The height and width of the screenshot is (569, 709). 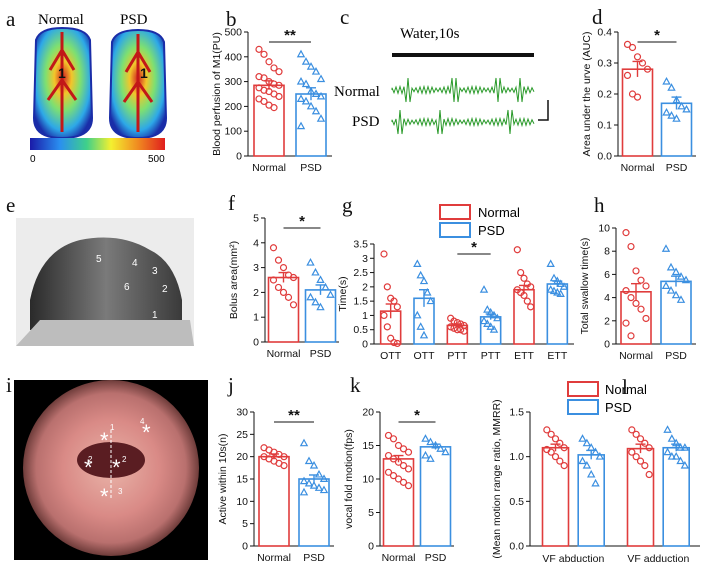 What do you see at coordinates (365, 316) in the screenshot?
I see `y-tick-label-g: 1` at bounding box center [365, 316].